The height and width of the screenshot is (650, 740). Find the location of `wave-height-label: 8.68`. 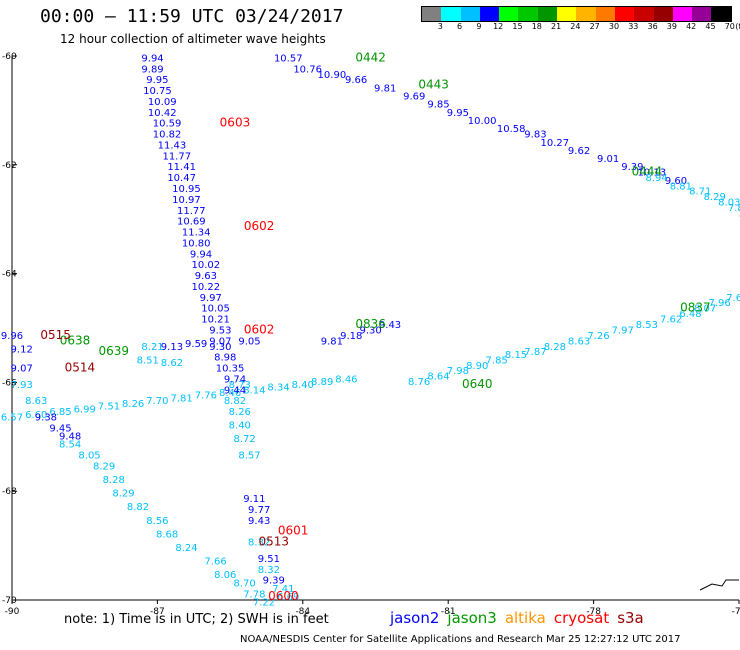

wave-height-label: 8.68 is located at coordinates (167, 534).